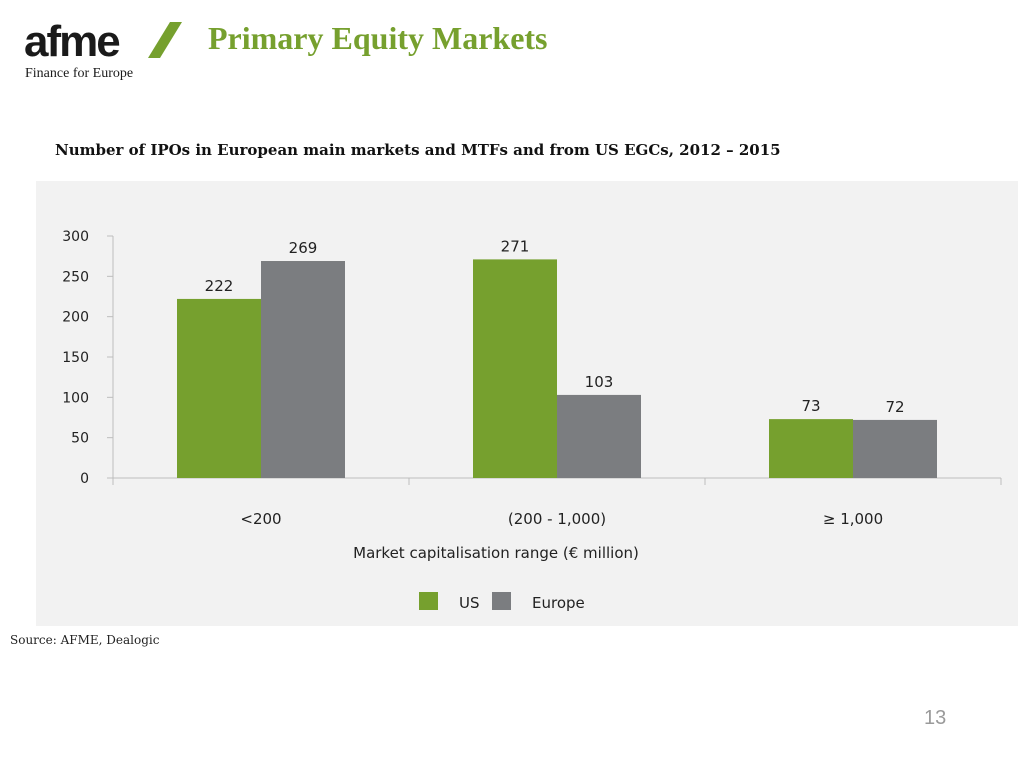  I want to click on y-tick-label: 250, so click(75, 277).